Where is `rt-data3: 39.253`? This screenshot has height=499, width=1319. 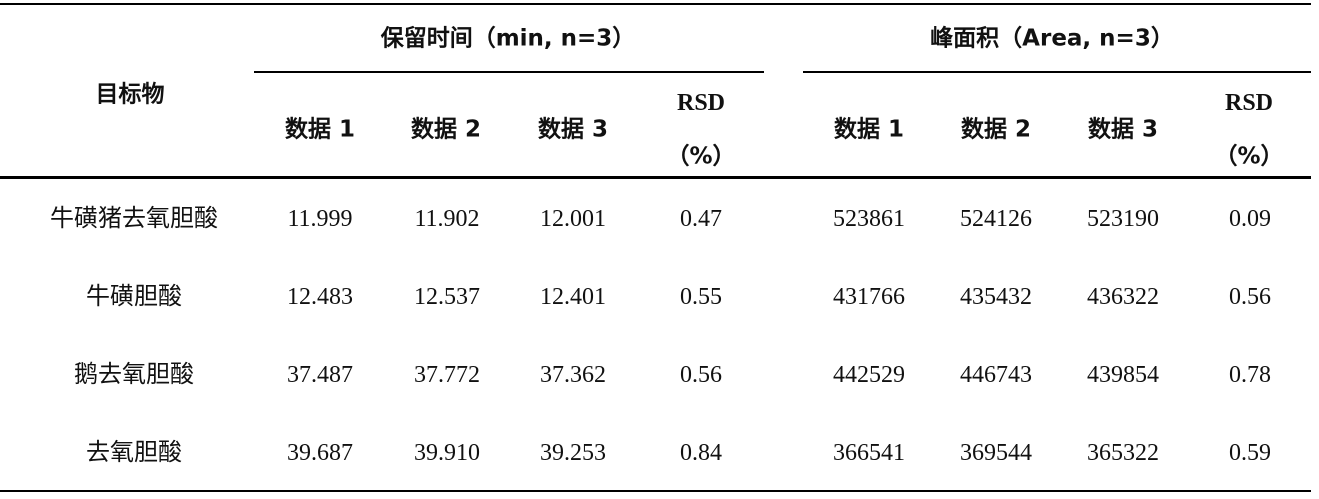
rt-data3: 39.253 is located at coordinates (573, 453).